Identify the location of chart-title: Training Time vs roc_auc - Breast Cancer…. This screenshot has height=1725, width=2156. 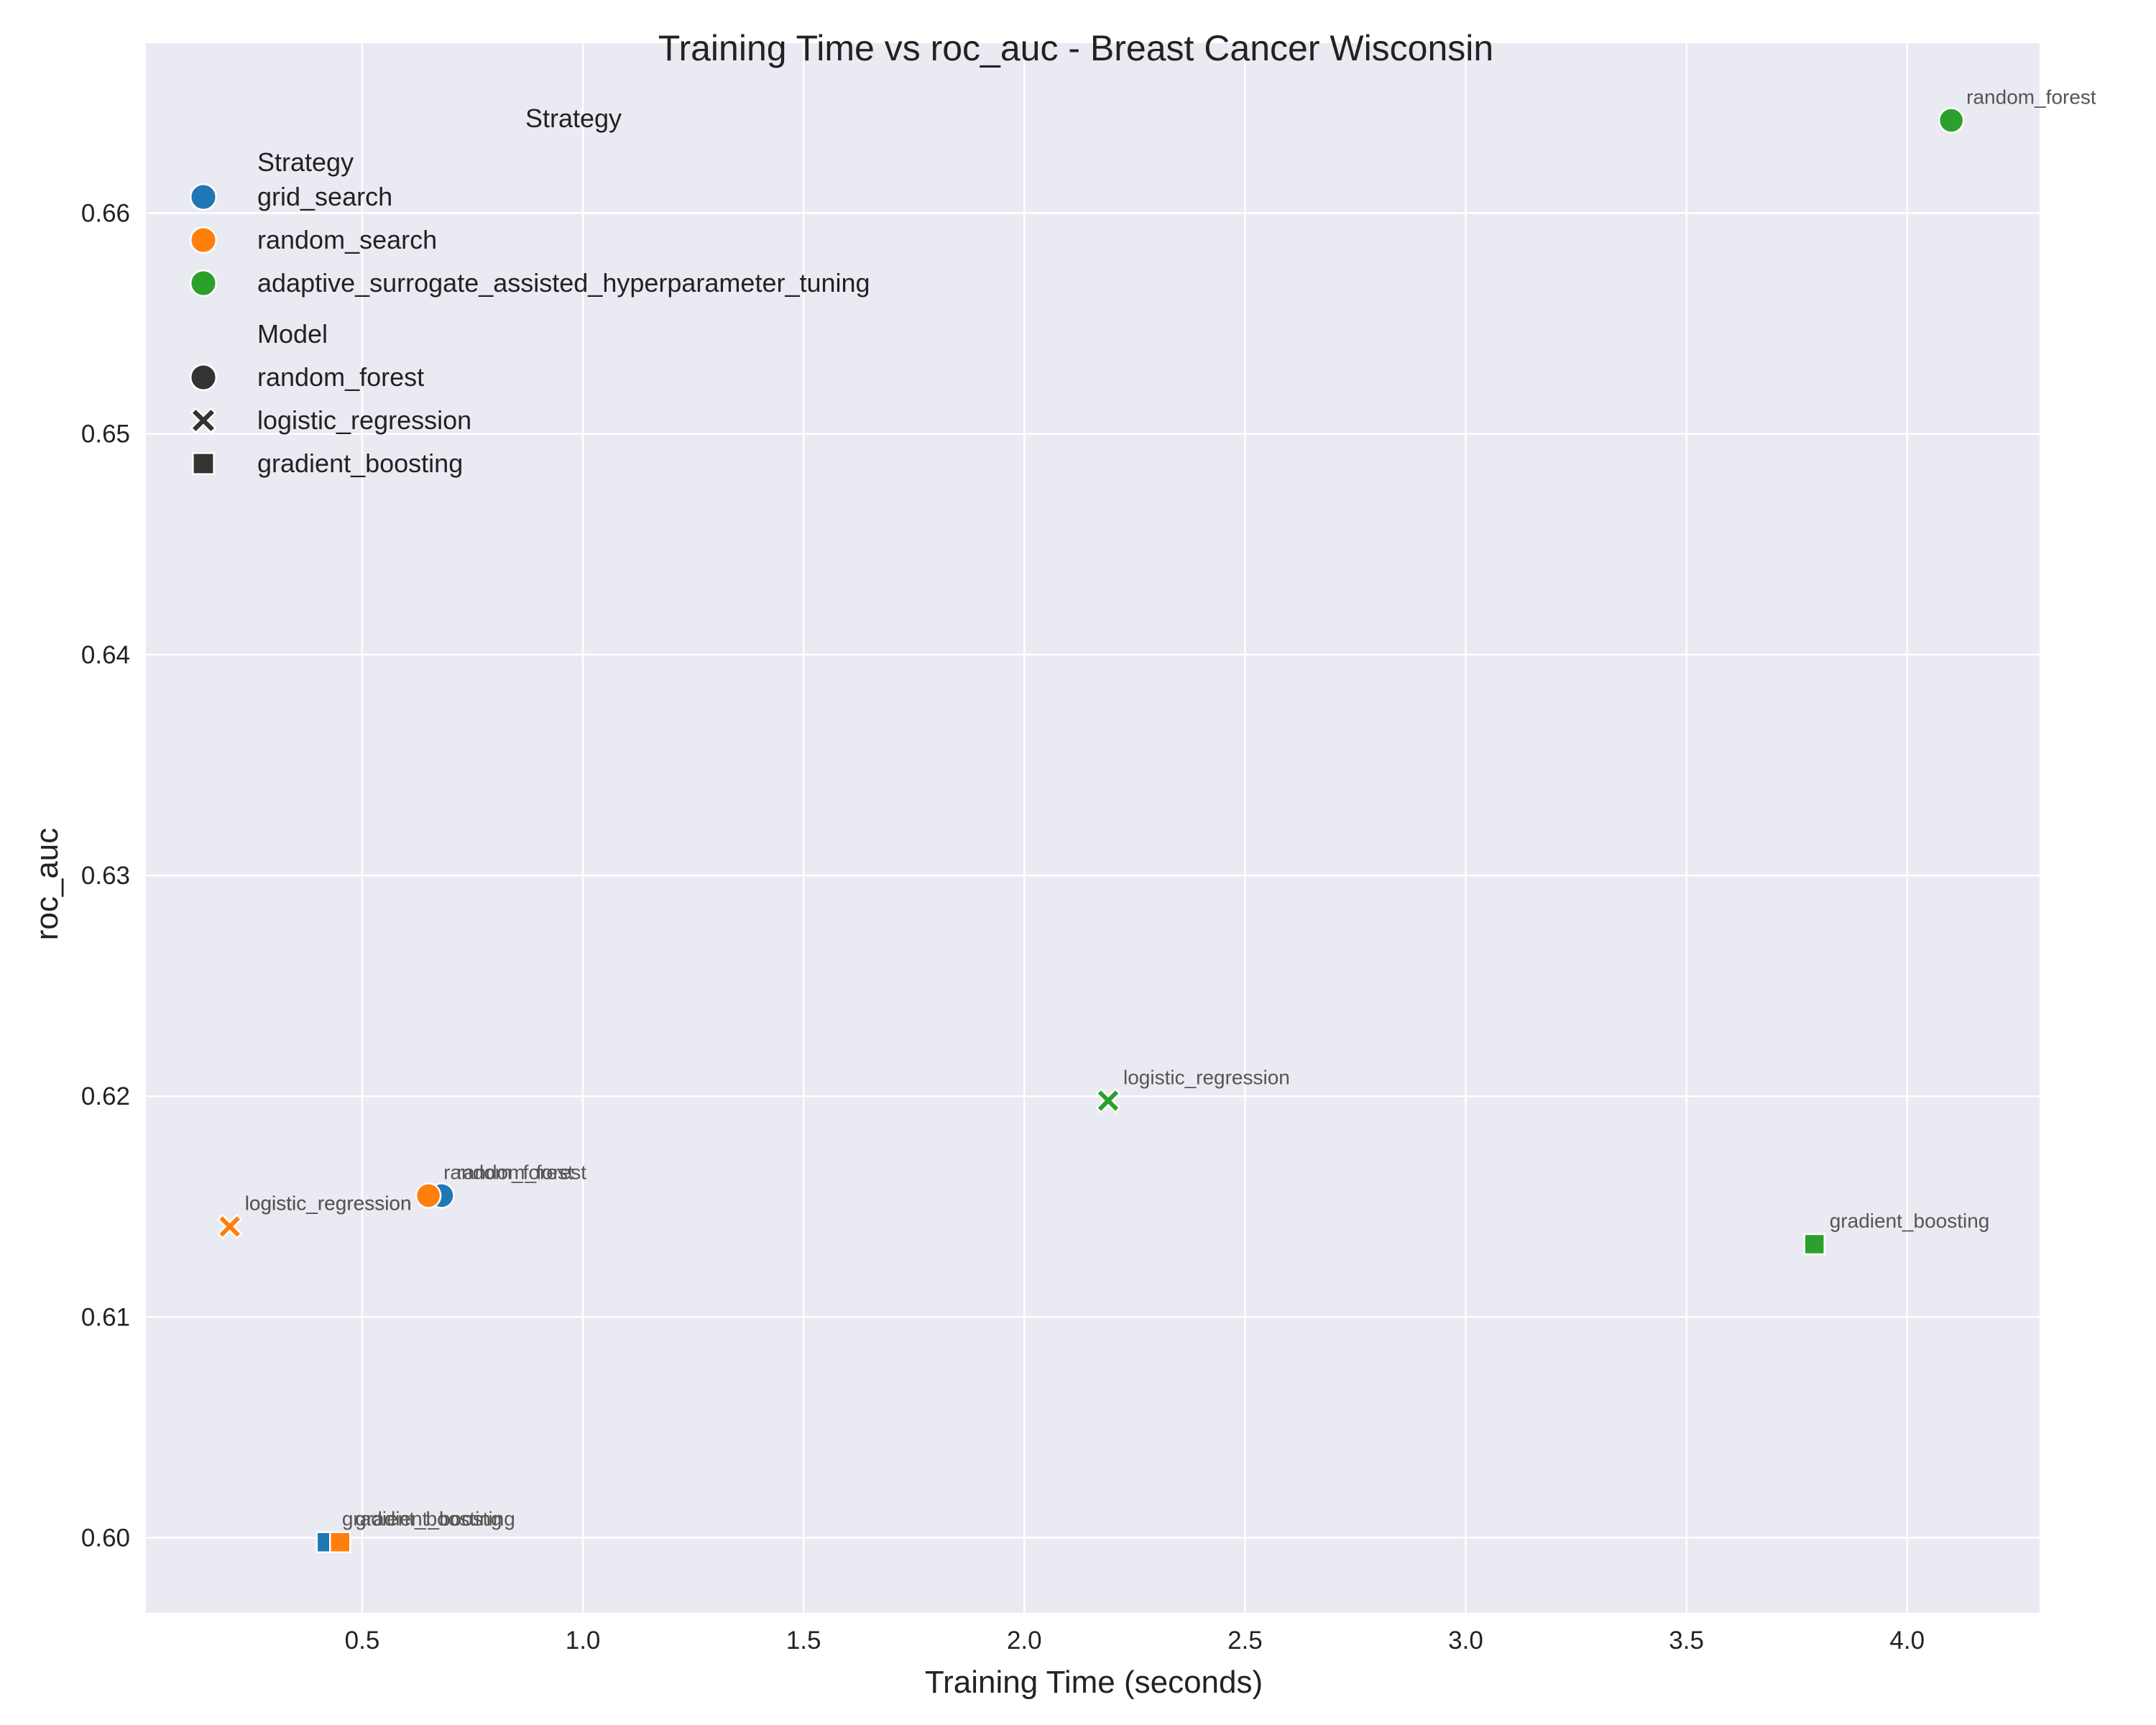
(1075, 48).